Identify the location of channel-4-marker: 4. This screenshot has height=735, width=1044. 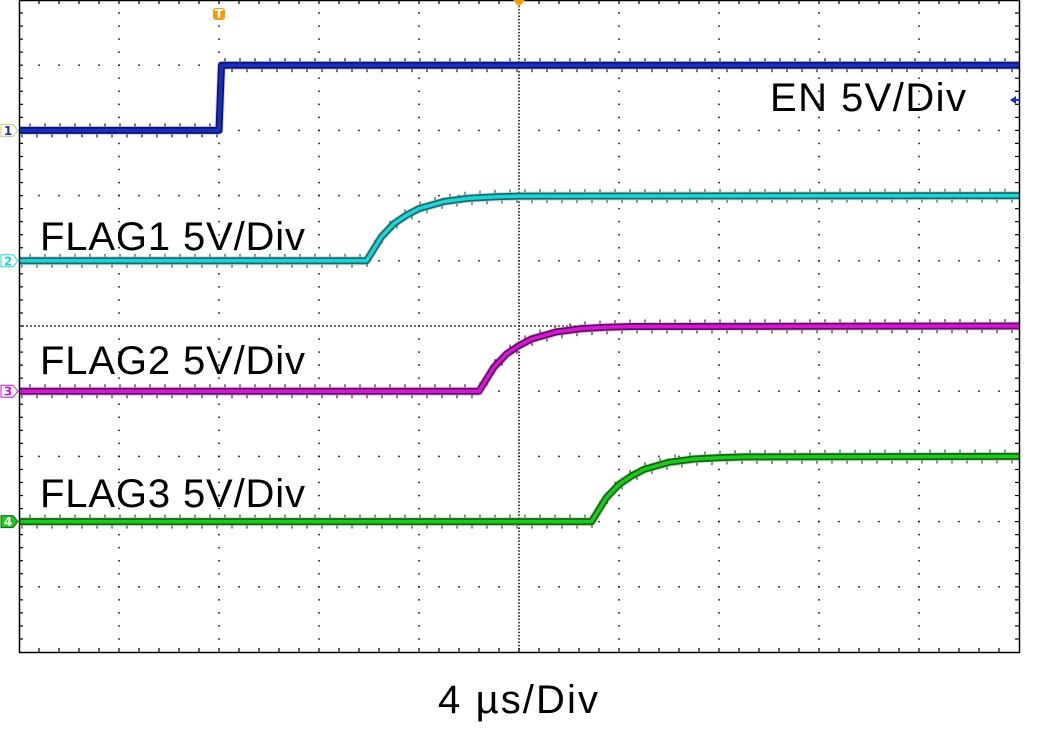
(9, 522).